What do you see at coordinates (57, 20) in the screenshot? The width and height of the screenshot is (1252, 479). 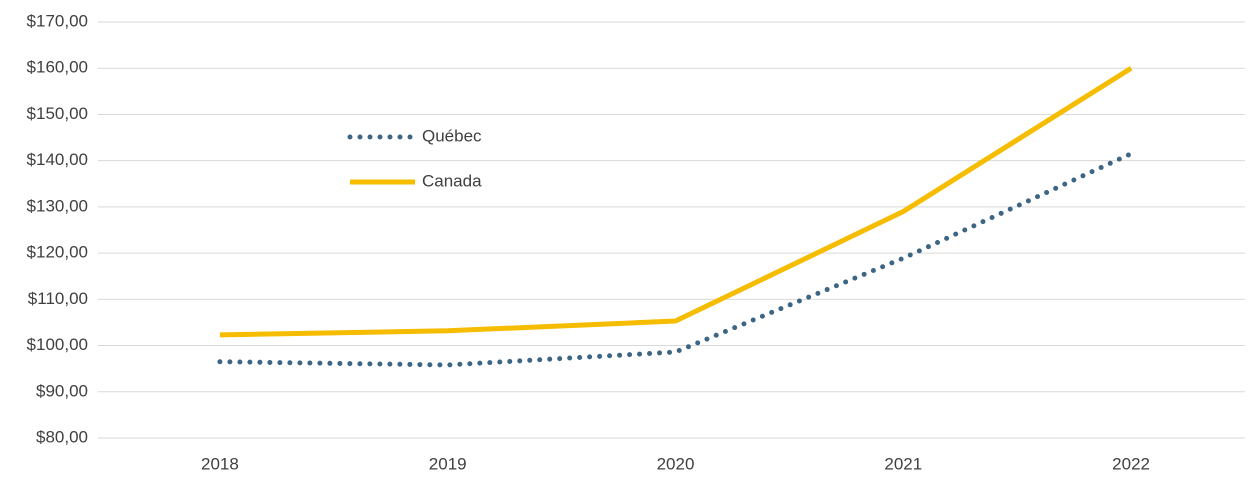 I see `y-tick-label: $170,00` at bounding box center [57, 20].